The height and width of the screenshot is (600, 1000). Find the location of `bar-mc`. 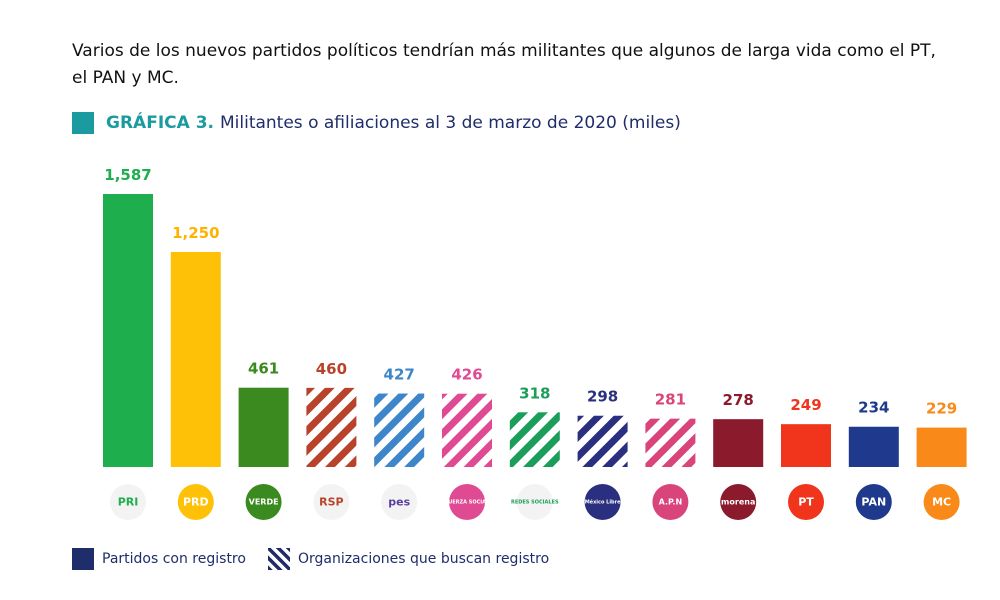

bar-mc is located at coordinates (941, 447).